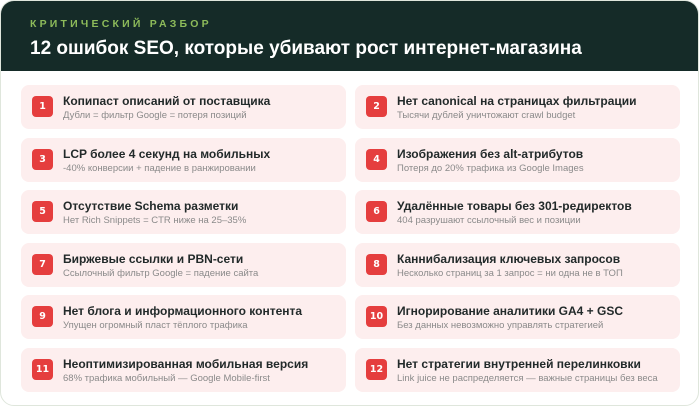 The image size is (700, 407). Describe the element at coordinates (151, 206) in the screenshot. I see `mistake-title: Отсутствие Schema разметки` at that location.